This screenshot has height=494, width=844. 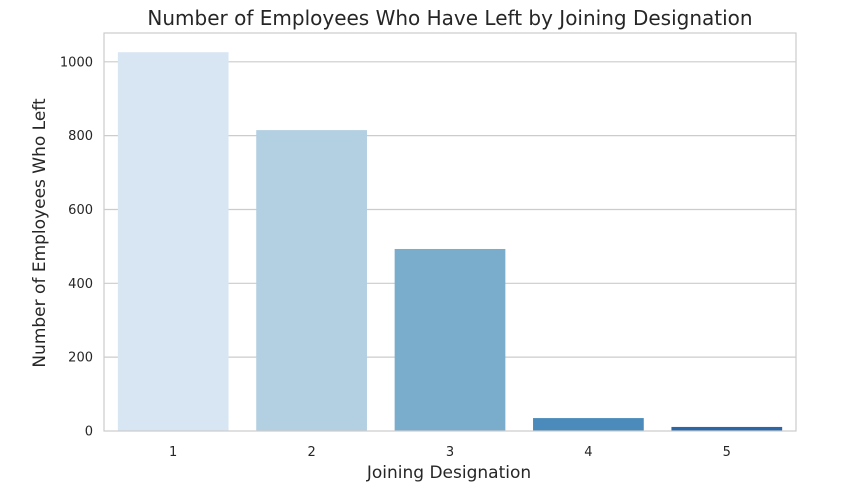 What do you see at coordinates (80, 358) in the screenshot?
I see `y-tick-label-1: 200` at bounding box center [80, 358].